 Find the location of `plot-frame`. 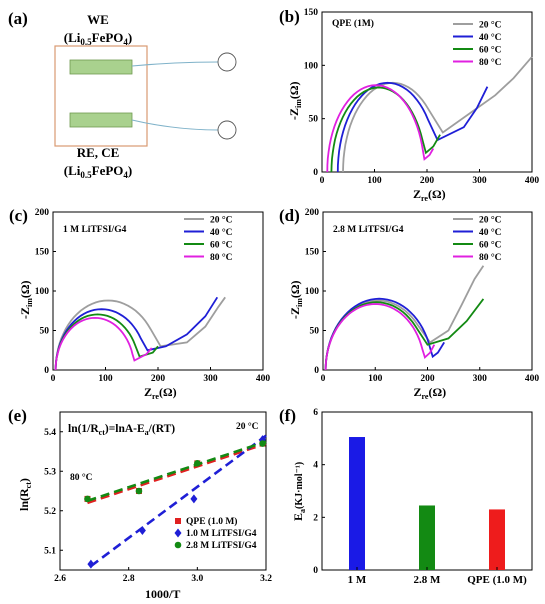

plot-frame is located at coordinates (163, 491).